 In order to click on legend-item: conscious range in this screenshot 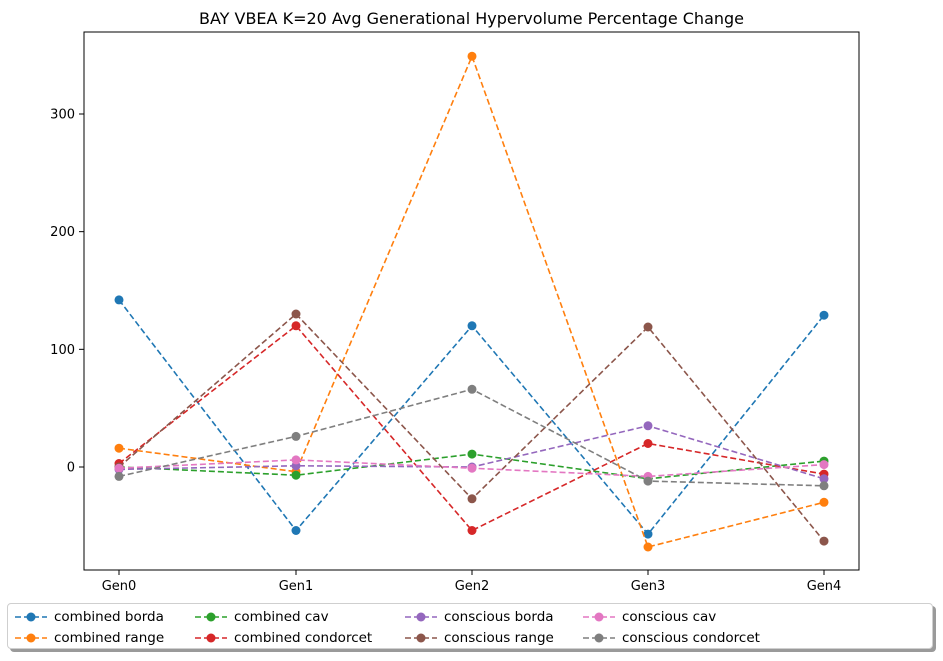, I will do `click(479, 638)`.